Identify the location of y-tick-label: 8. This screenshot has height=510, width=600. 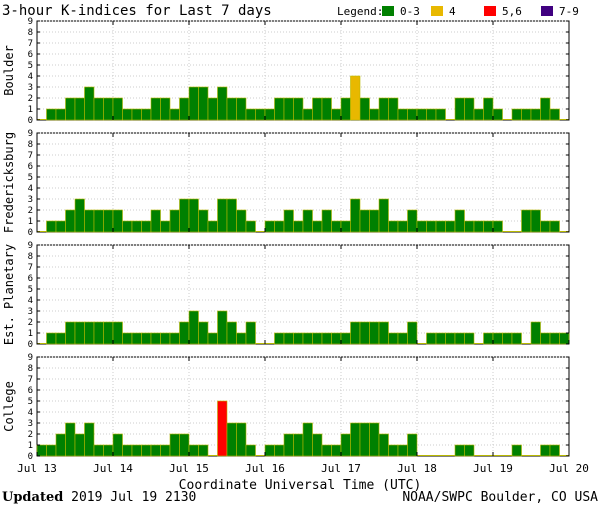
(30, 257).